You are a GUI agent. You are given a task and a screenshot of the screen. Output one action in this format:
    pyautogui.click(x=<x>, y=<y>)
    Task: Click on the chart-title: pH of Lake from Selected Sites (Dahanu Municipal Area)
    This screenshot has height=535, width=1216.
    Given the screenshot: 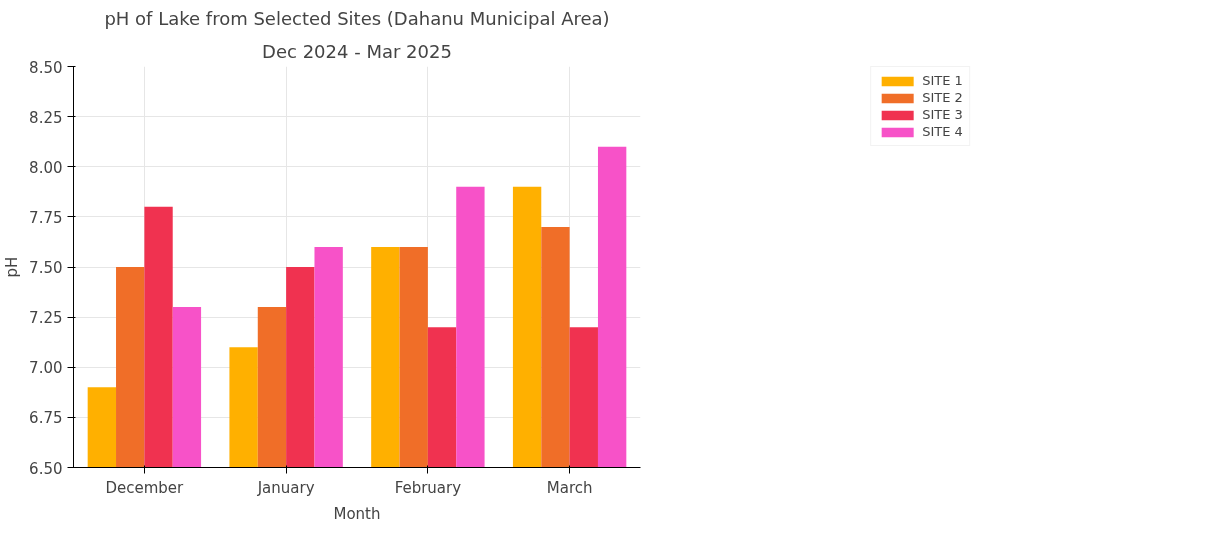 What is the action you would take?
    pyautogui.click(x=357, y=18)
    